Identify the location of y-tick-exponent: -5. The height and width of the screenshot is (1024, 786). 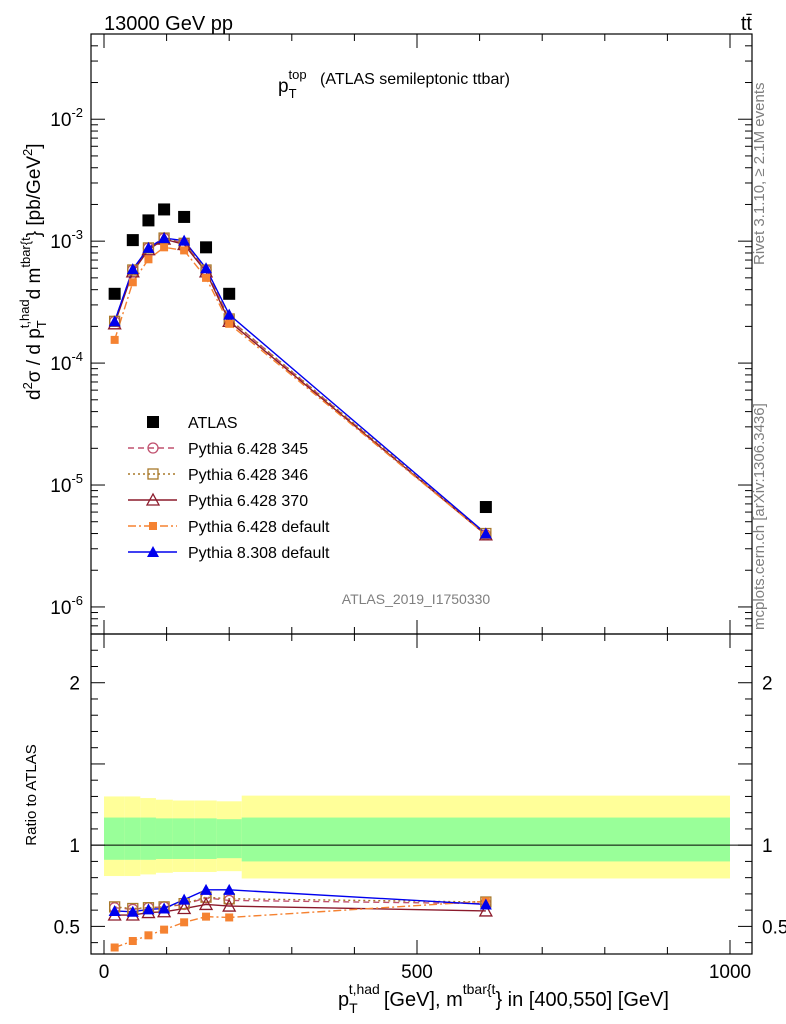
(77, 478).